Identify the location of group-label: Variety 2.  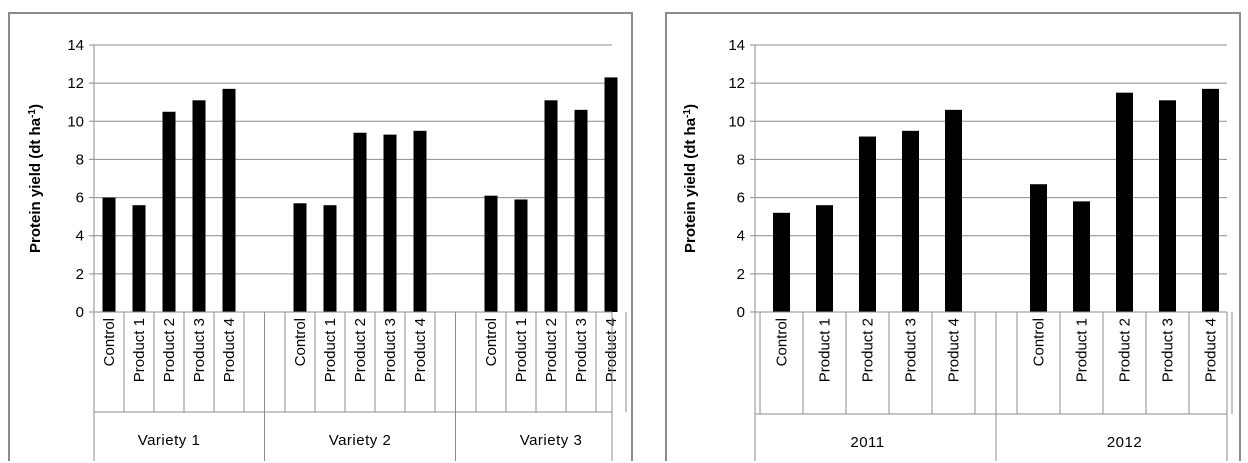
(360, 440).